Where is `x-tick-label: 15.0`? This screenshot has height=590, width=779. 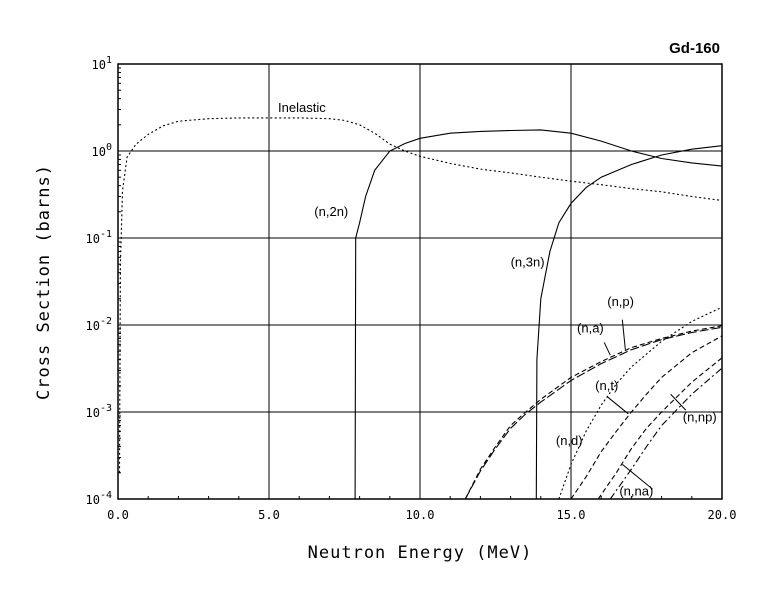
x-tick-label: 15.0 is located at coordinates (571, 515).